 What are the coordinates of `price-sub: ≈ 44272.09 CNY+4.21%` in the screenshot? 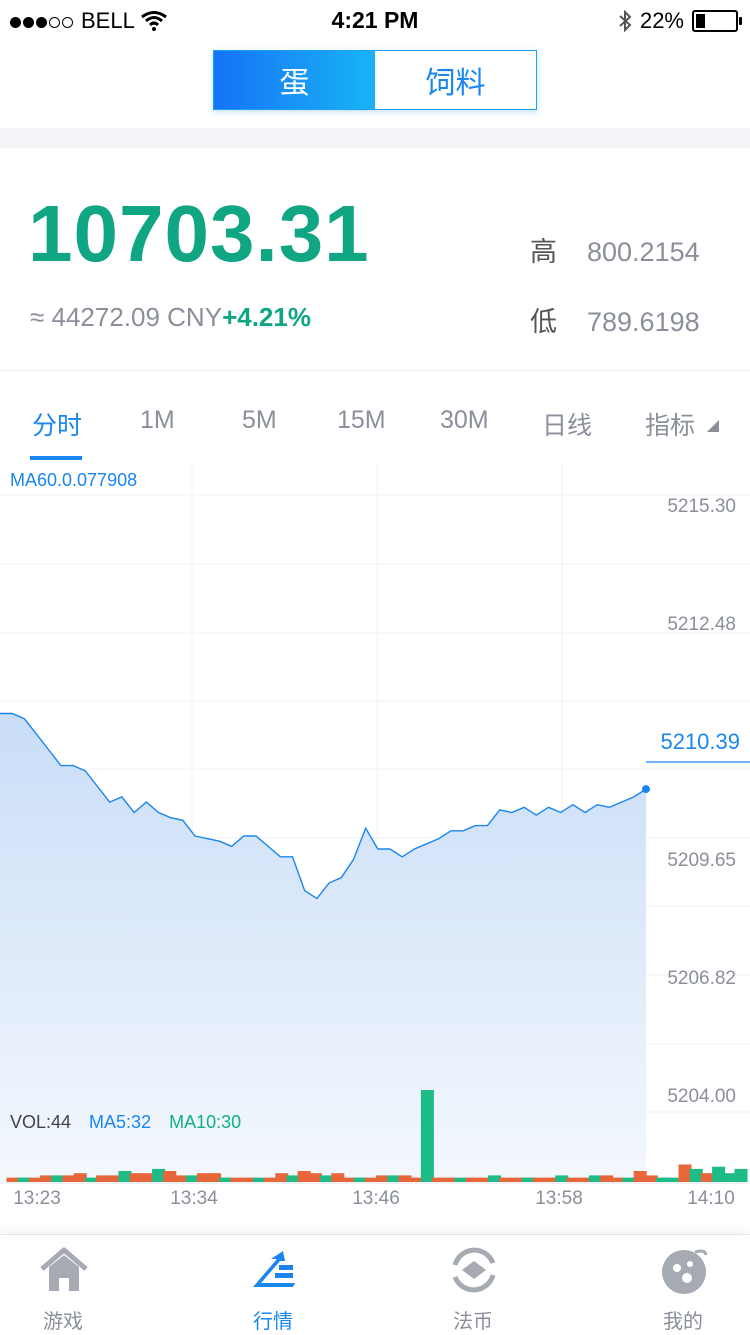 It's located at (170, 317).